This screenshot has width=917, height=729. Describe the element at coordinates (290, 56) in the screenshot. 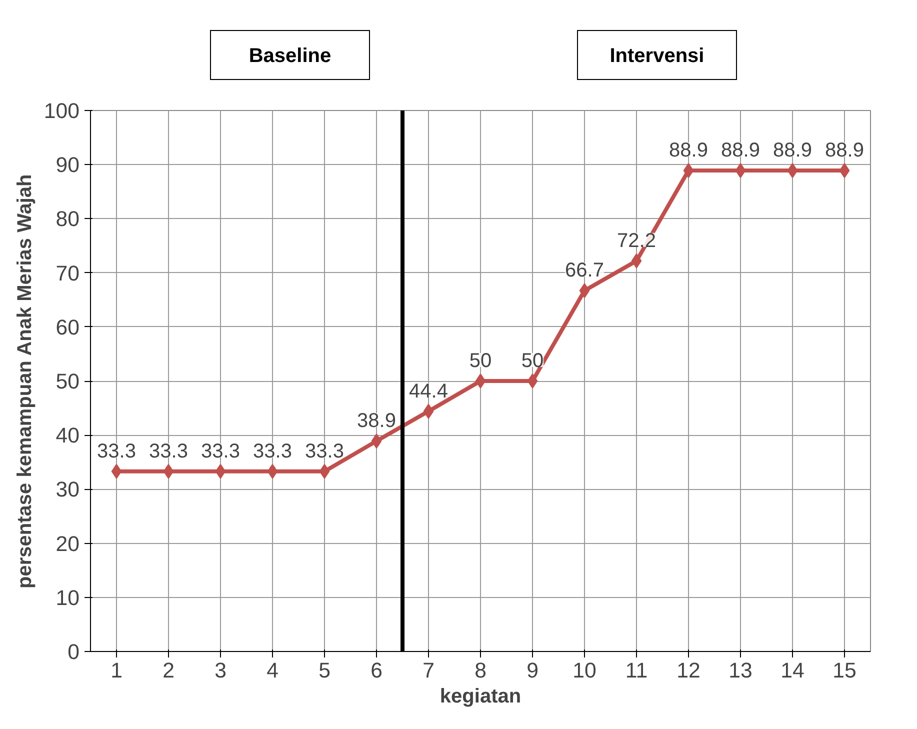

I see `text: Baseline` at that location.